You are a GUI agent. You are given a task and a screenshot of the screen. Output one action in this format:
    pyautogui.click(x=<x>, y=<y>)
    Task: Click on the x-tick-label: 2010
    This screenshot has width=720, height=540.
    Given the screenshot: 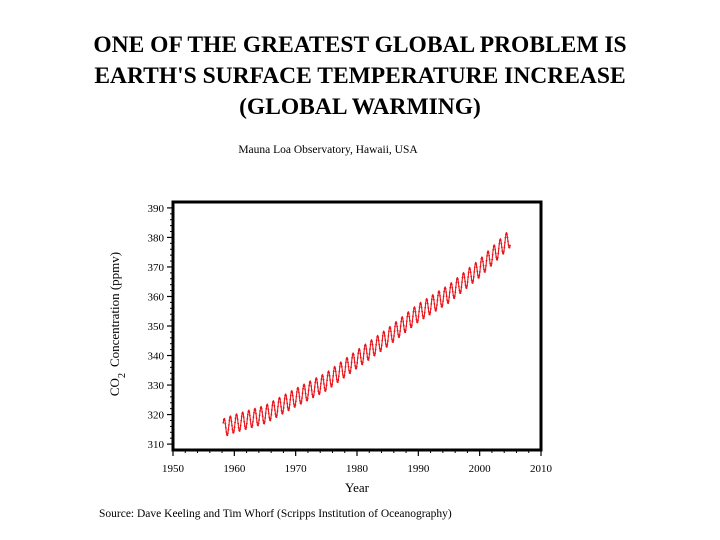 What is the action you would take?
    pyautogui.click(x=541, y=469)
    